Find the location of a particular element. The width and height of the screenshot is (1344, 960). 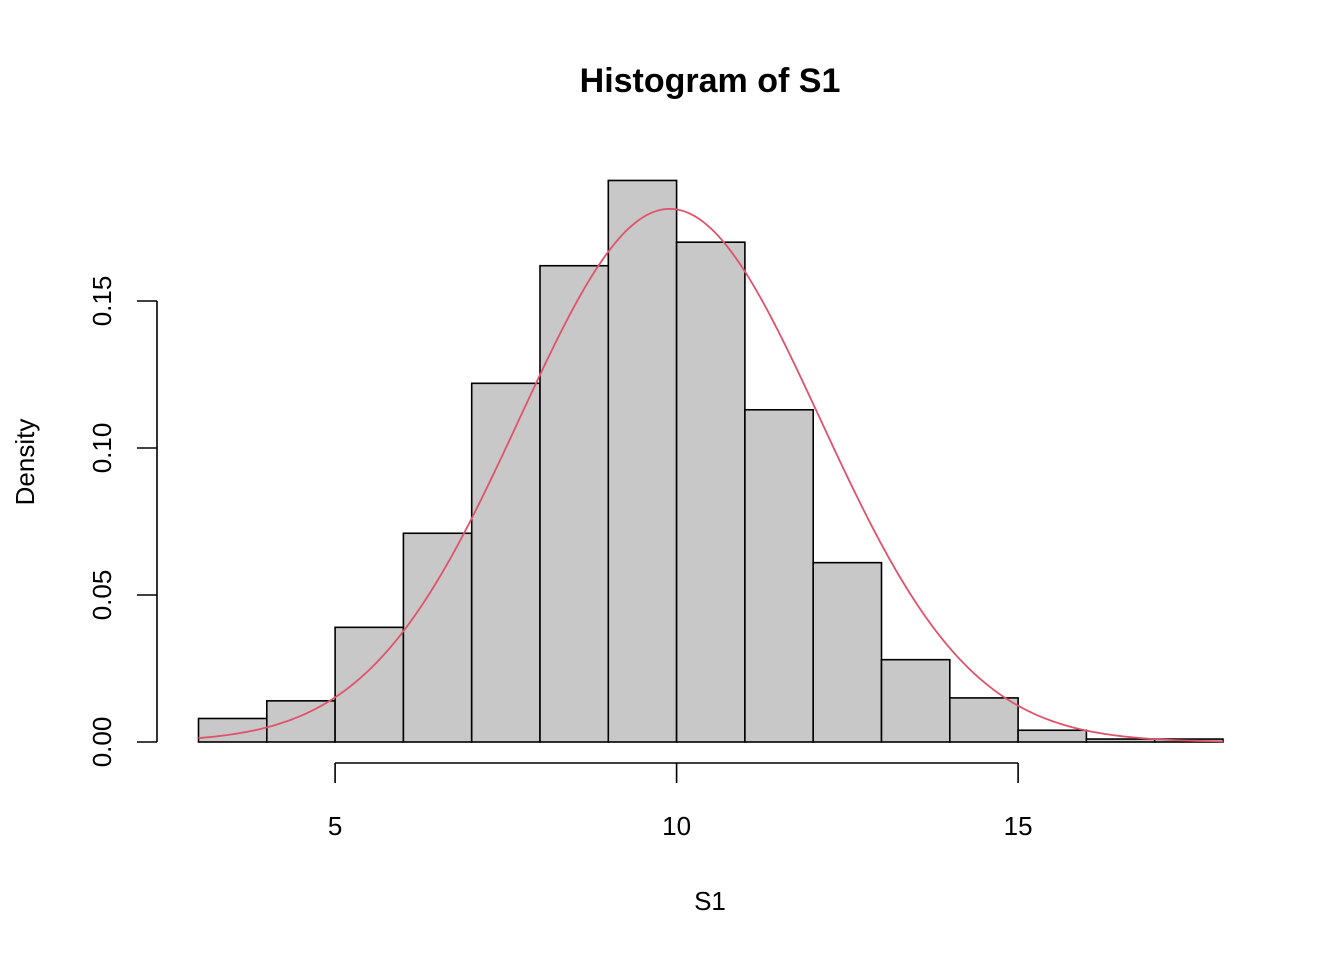

y-tick-label: 0.15 is located at coordinates (102, 301).